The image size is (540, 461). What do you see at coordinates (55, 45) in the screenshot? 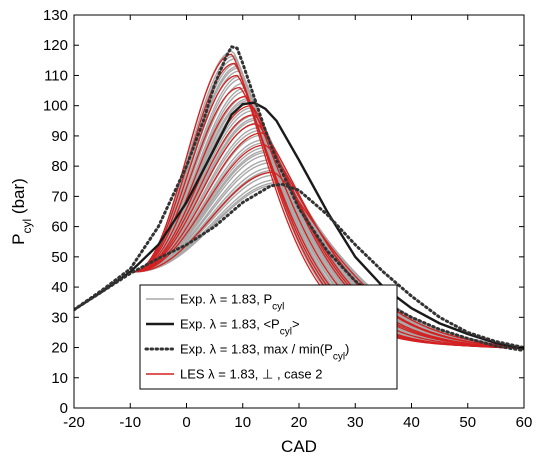
I see `y-tick-label: 120` at bounding box center [55, 45].